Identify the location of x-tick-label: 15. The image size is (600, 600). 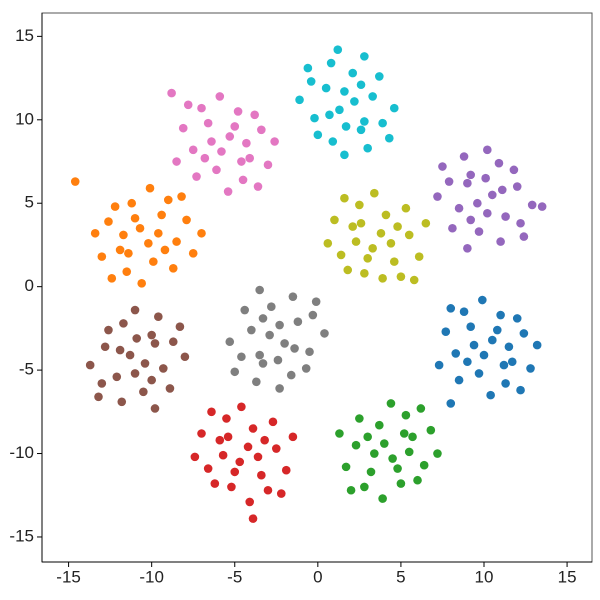
(567, 576).